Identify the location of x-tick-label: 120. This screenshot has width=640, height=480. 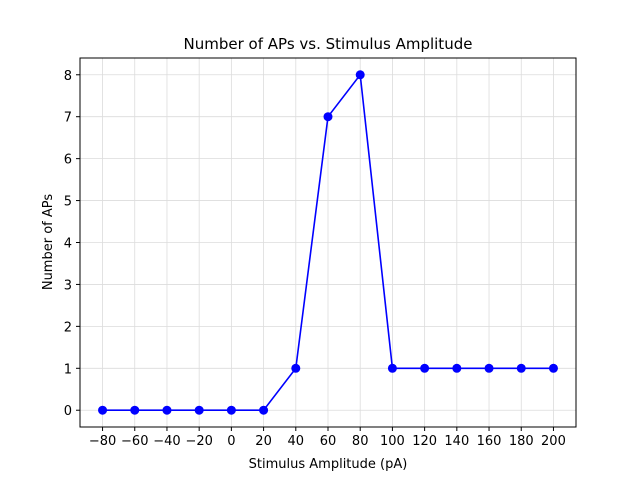
(424, 441).